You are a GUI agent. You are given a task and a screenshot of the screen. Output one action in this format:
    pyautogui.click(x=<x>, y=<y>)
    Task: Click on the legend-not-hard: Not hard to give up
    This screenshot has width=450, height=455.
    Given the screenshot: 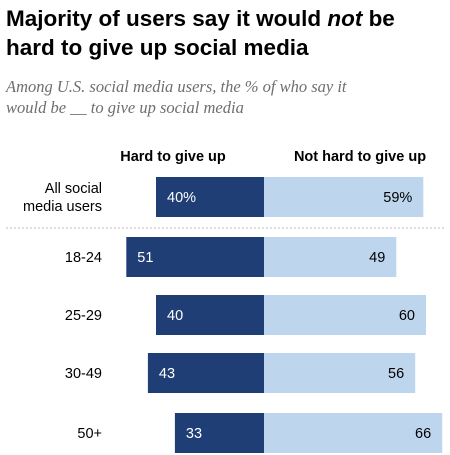 What is the action you would take?
    pyautogui.click(x=360, y=157)
    